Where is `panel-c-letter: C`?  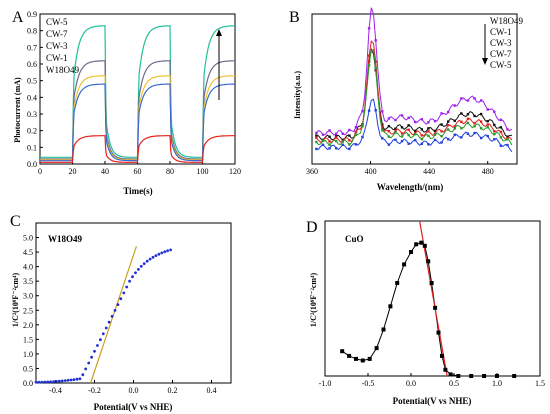 panel-c-letter: C is located at coordinates (15, 221).